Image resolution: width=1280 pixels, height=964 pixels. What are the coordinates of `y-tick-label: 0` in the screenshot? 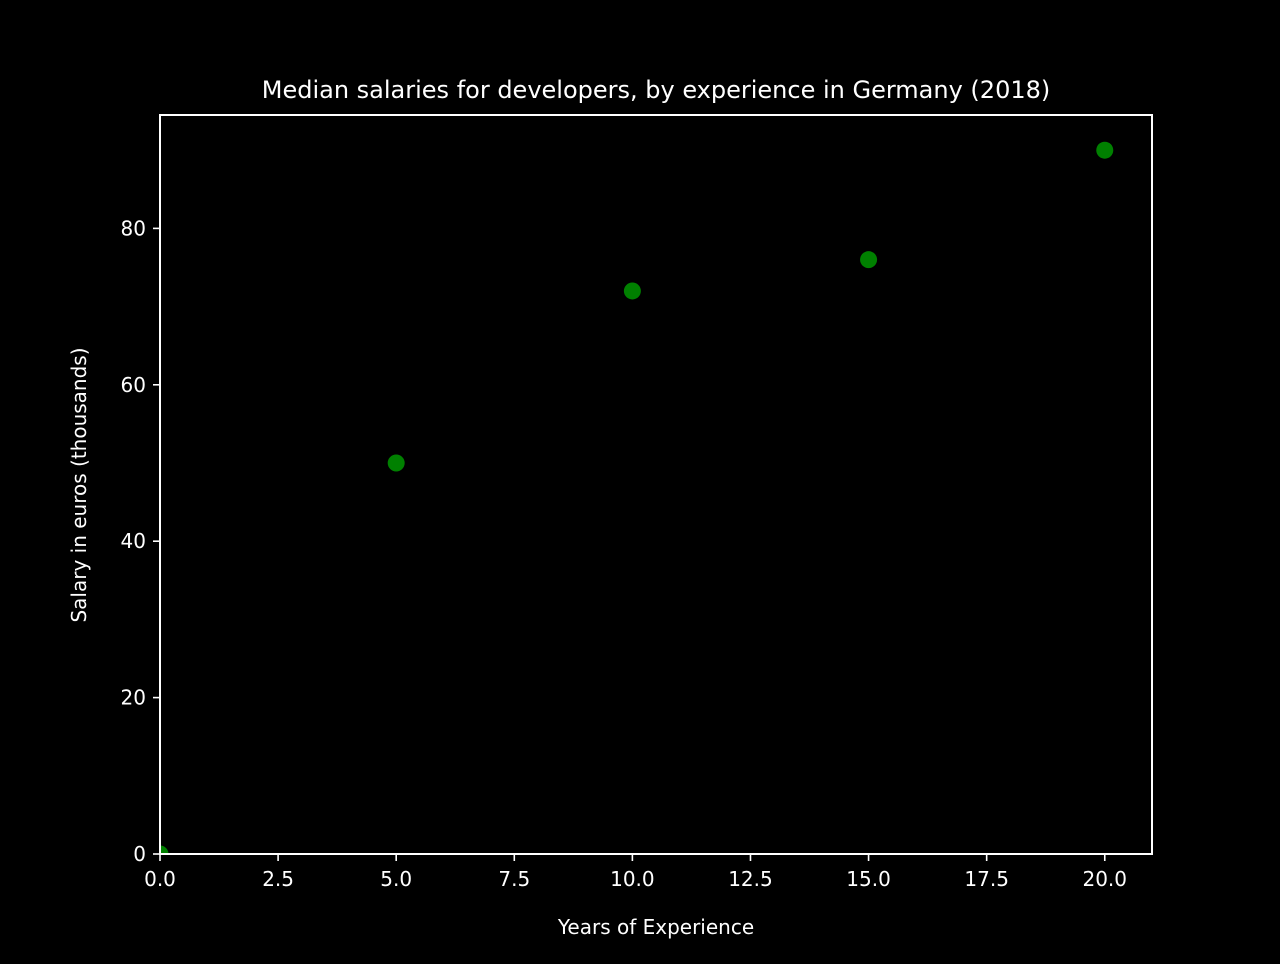 It's located at (139, 854).